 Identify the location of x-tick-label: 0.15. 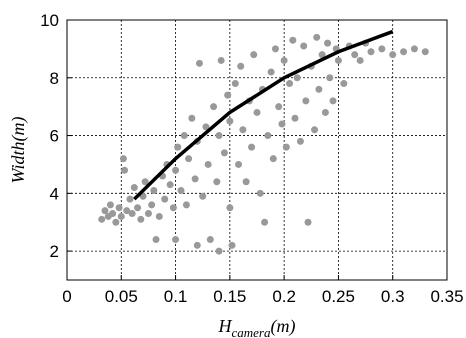
(229, 296).